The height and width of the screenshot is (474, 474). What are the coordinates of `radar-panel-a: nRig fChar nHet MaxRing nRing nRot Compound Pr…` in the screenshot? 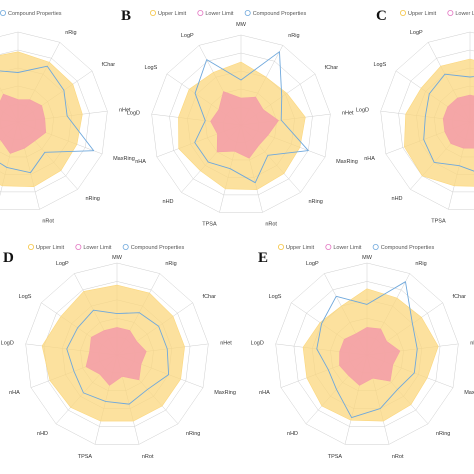 It's located at (67, 117).